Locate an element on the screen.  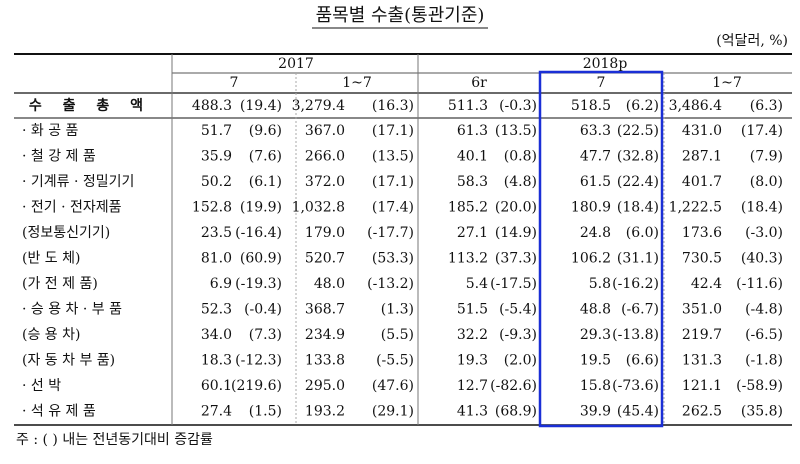
cell: (-19.3) is located at coordinates (258, 284).